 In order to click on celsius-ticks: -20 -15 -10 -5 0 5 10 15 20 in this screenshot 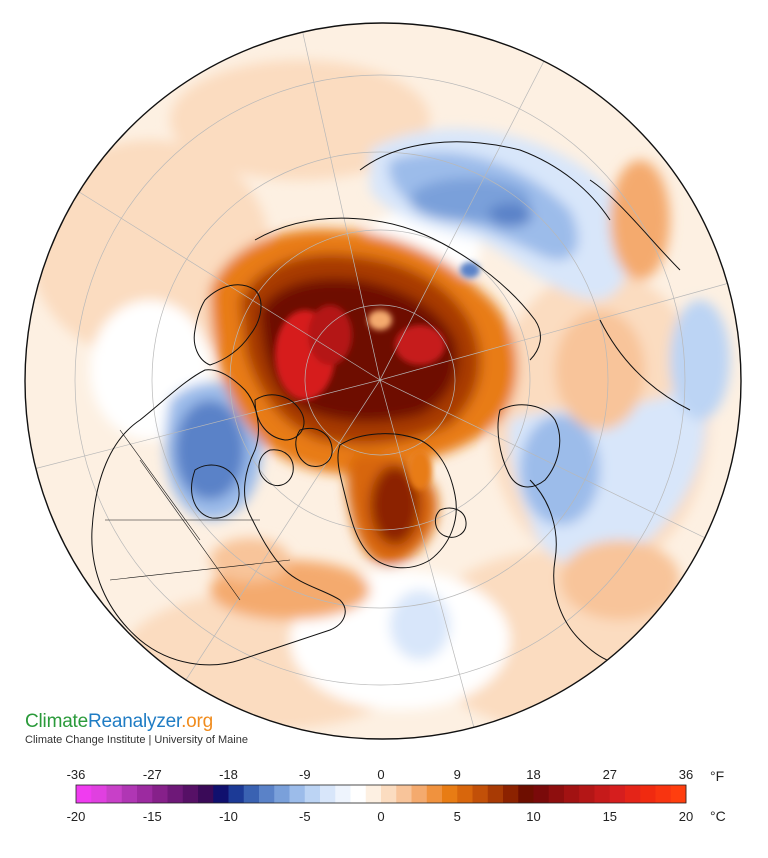, I will do `click(380, 816)`.